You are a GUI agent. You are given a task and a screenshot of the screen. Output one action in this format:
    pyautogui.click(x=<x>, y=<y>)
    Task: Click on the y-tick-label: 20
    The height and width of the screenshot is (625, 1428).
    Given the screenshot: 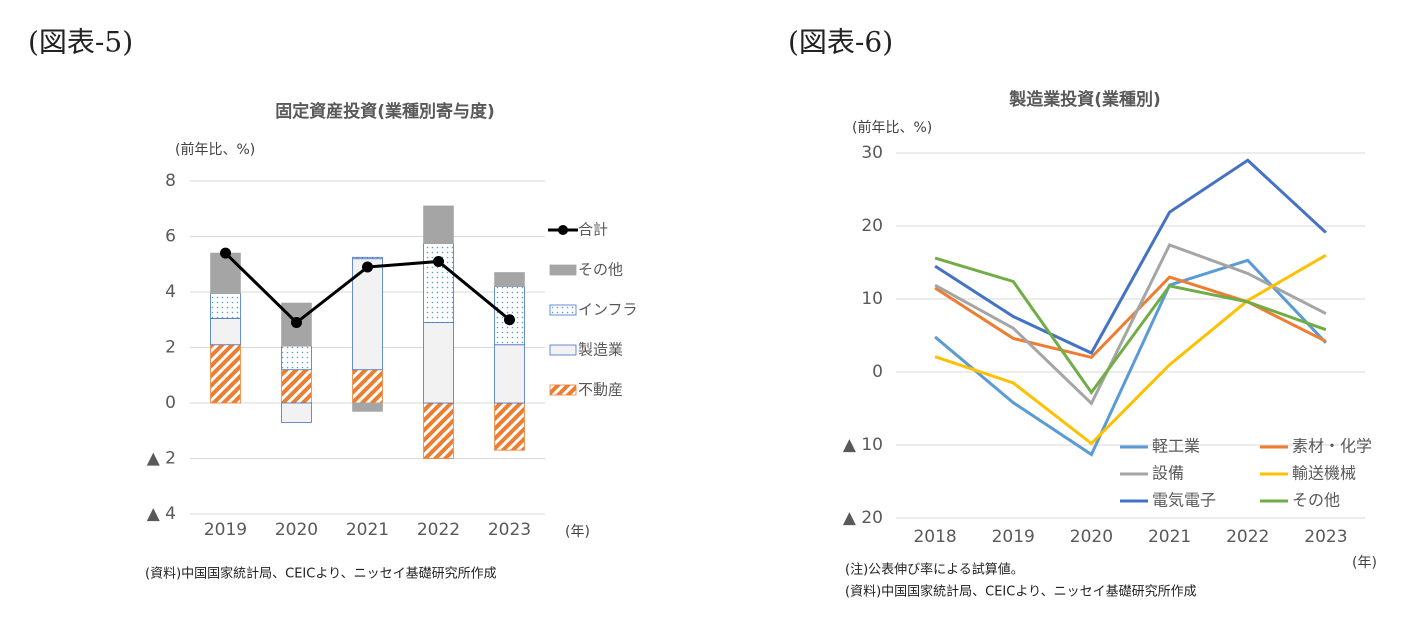 What is the action you would take?
    pyautogui.click(x=872, y=226)
    